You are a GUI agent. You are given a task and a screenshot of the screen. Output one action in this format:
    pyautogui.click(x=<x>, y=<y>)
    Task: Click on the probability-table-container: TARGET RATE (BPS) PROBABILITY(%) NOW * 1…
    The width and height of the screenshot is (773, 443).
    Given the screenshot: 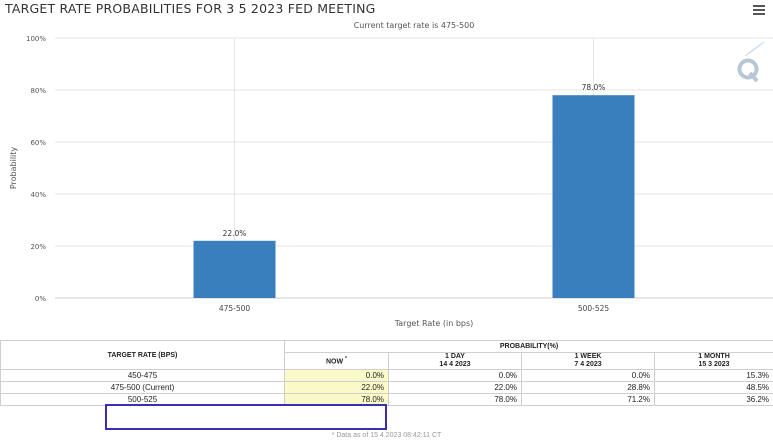 What is the action you would take?
    pyautogui.click(x=386, y=373)
    